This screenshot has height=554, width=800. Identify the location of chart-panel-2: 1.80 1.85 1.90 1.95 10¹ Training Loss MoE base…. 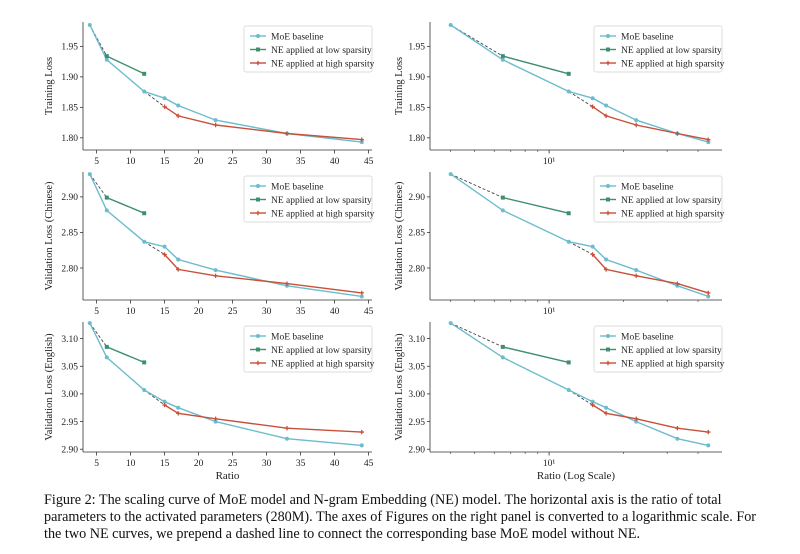
(559, 94).